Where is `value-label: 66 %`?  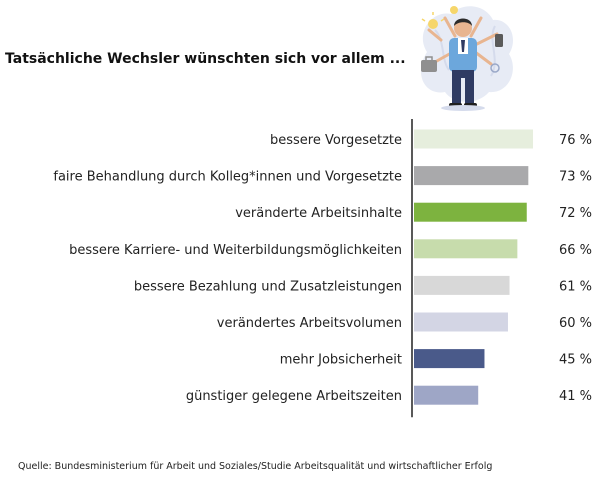
value-label: 66 % is located at coordinates (575, 250).